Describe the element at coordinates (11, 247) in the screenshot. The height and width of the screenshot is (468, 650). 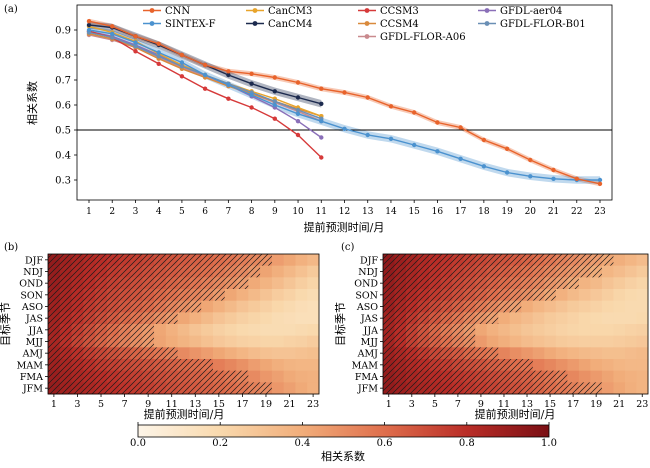
I see `panel-label-b: (b)` at that location.